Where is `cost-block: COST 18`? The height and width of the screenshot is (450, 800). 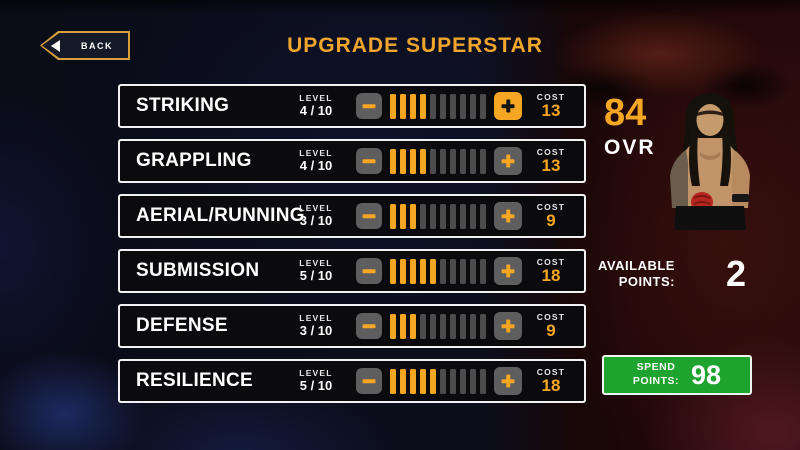
cost-block: COST 18 is located at coordinates (551, 381).